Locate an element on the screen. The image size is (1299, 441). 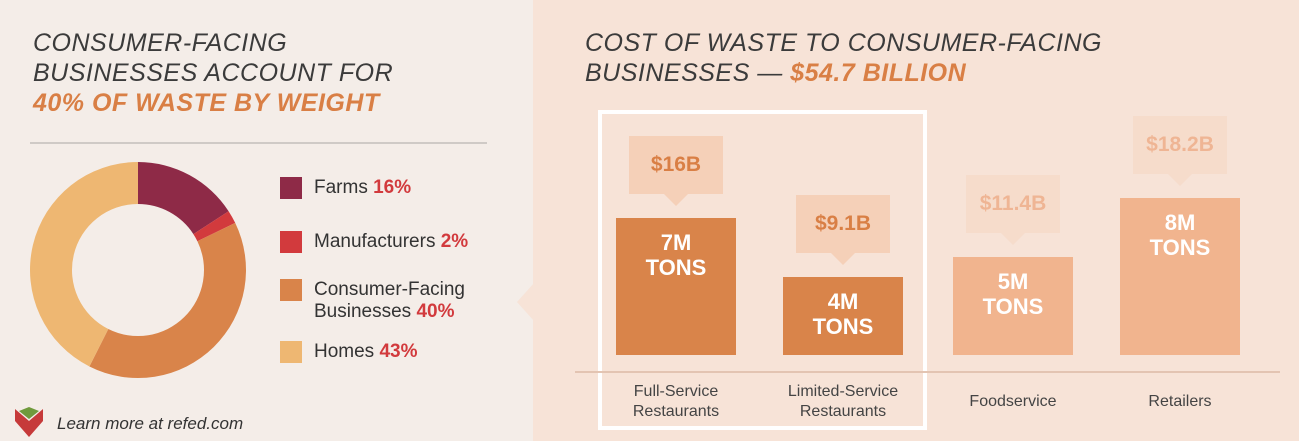
bar: 7M TONS is located at coordinates (676, 286).